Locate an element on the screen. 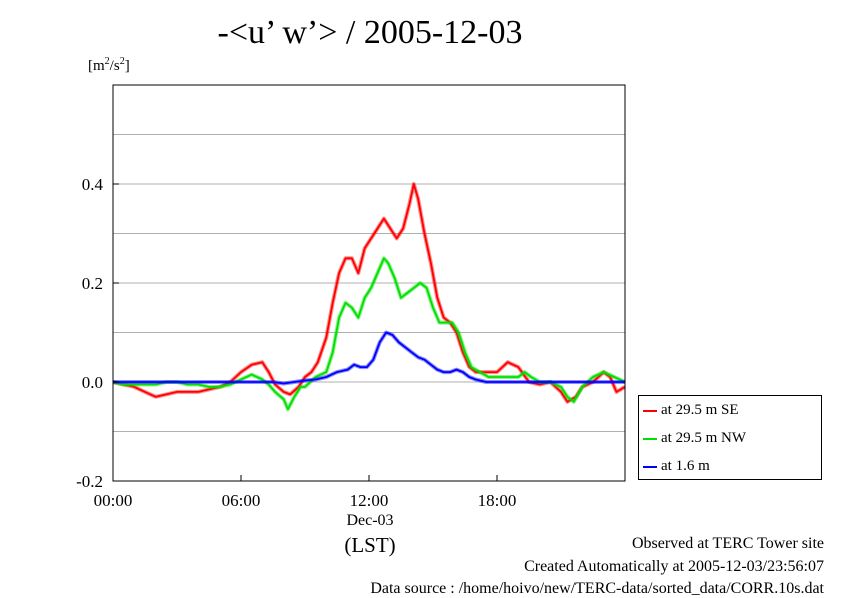  legend-item-low: at 1.6 m is located at coordinates (676, 466).